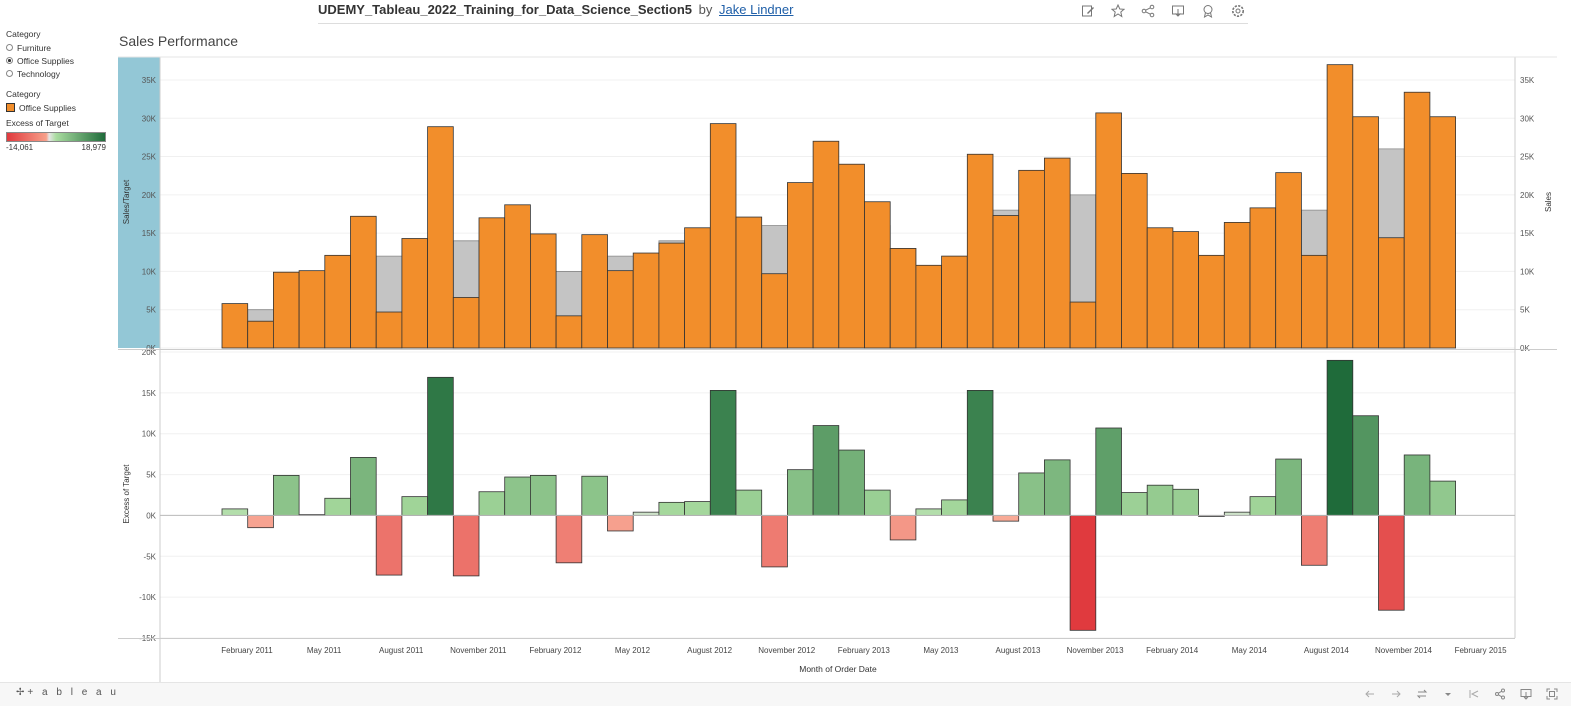 The height and width of the screenshot is (706, 1571). Describe the element at coordinates (1448, 694) in the screenshot. I see `chevron-down-icon` at that location.